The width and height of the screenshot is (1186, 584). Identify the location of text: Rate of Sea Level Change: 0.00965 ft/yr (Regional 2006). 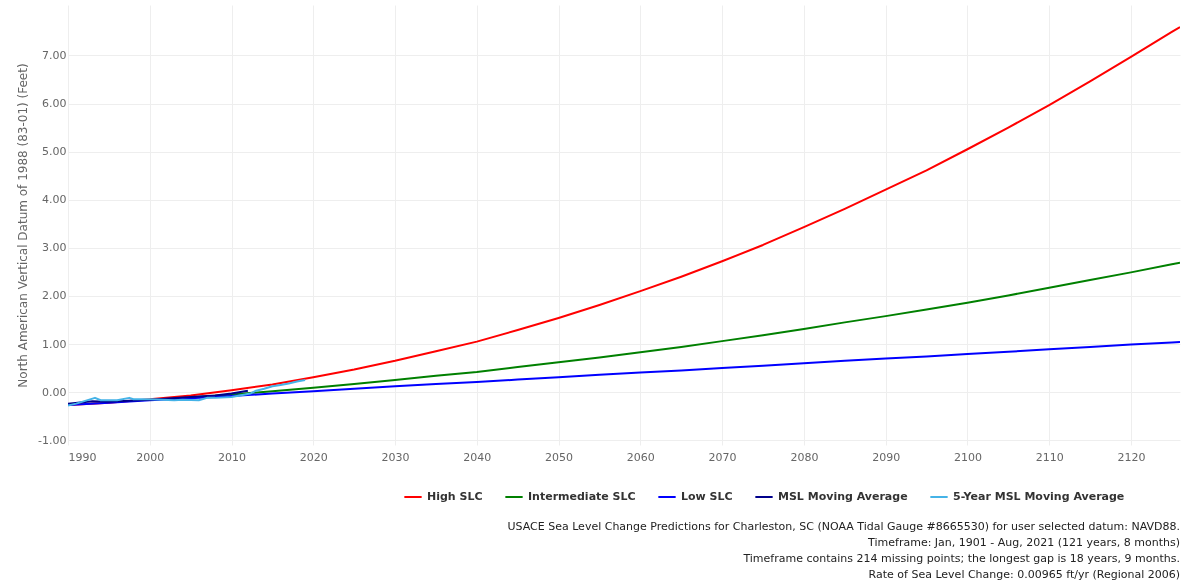
(1024, 574).